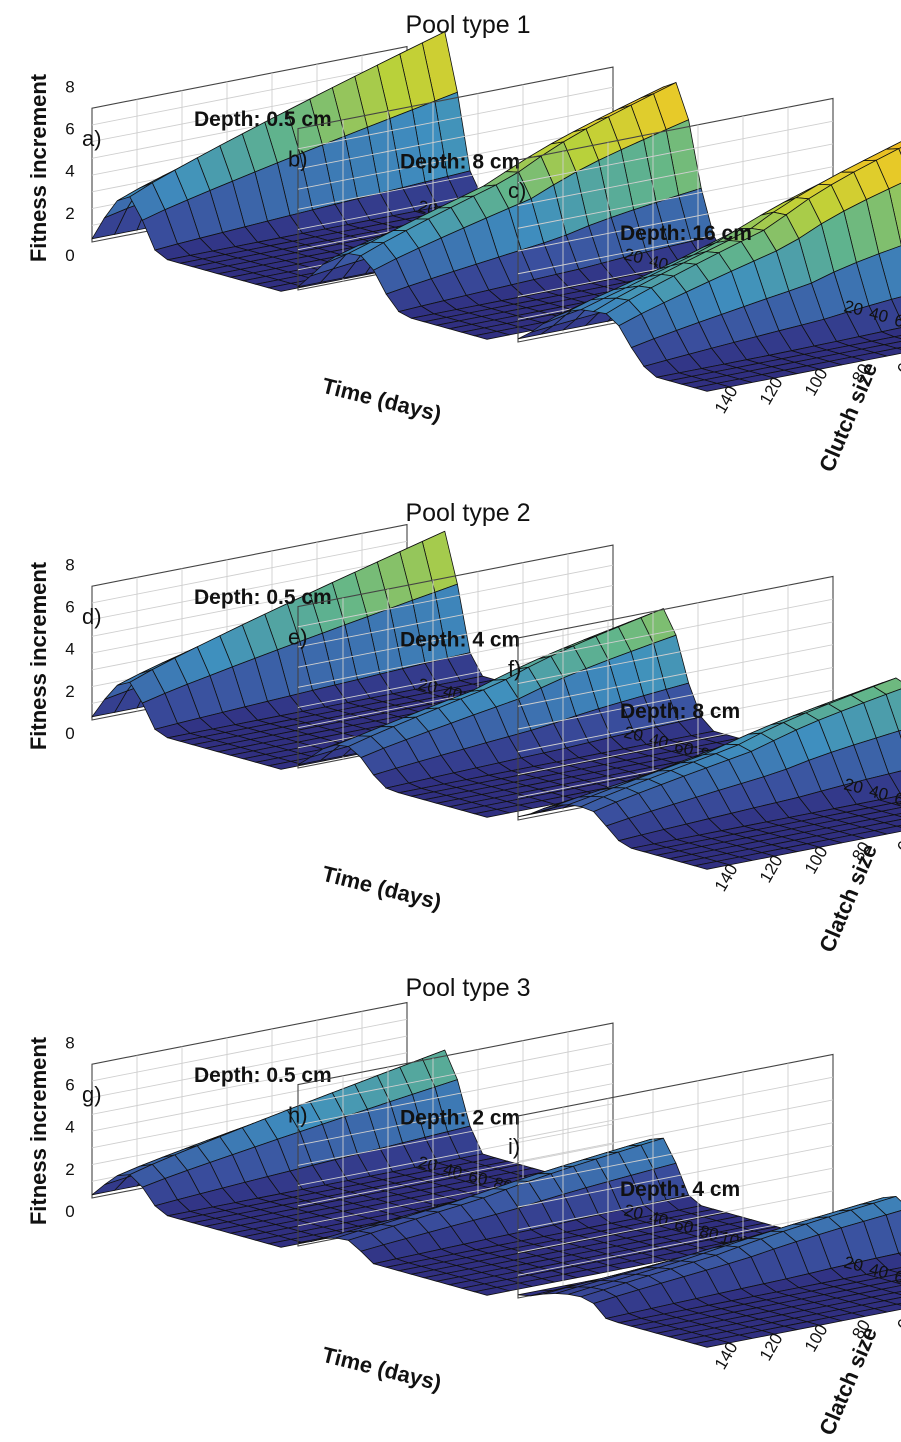  I want to click on panel-letter: g), so click(92, 1094).